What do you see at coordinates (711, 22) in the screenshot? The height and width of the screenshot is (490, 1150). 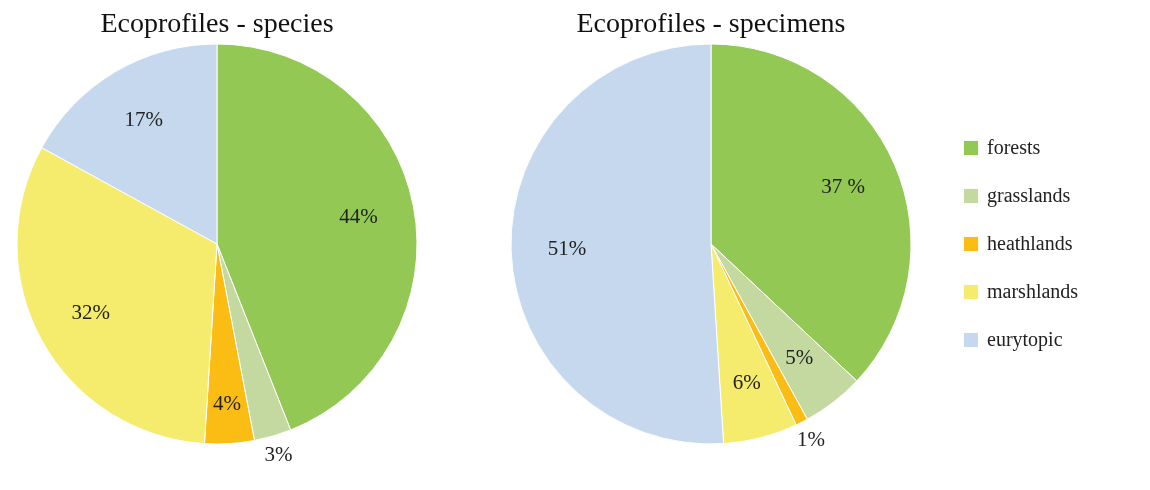 I see `chart-title: Ecoprofiles - specimens` at bounding box center [711, 22].